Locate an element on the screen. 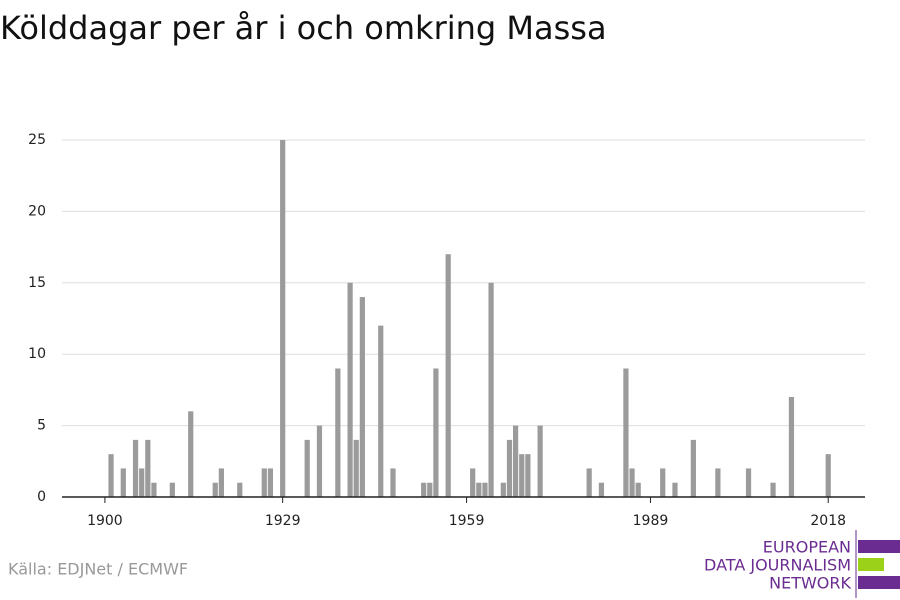 The image size is (900, 600). y-tick-label: 10 is located at coordinates (37, 354).